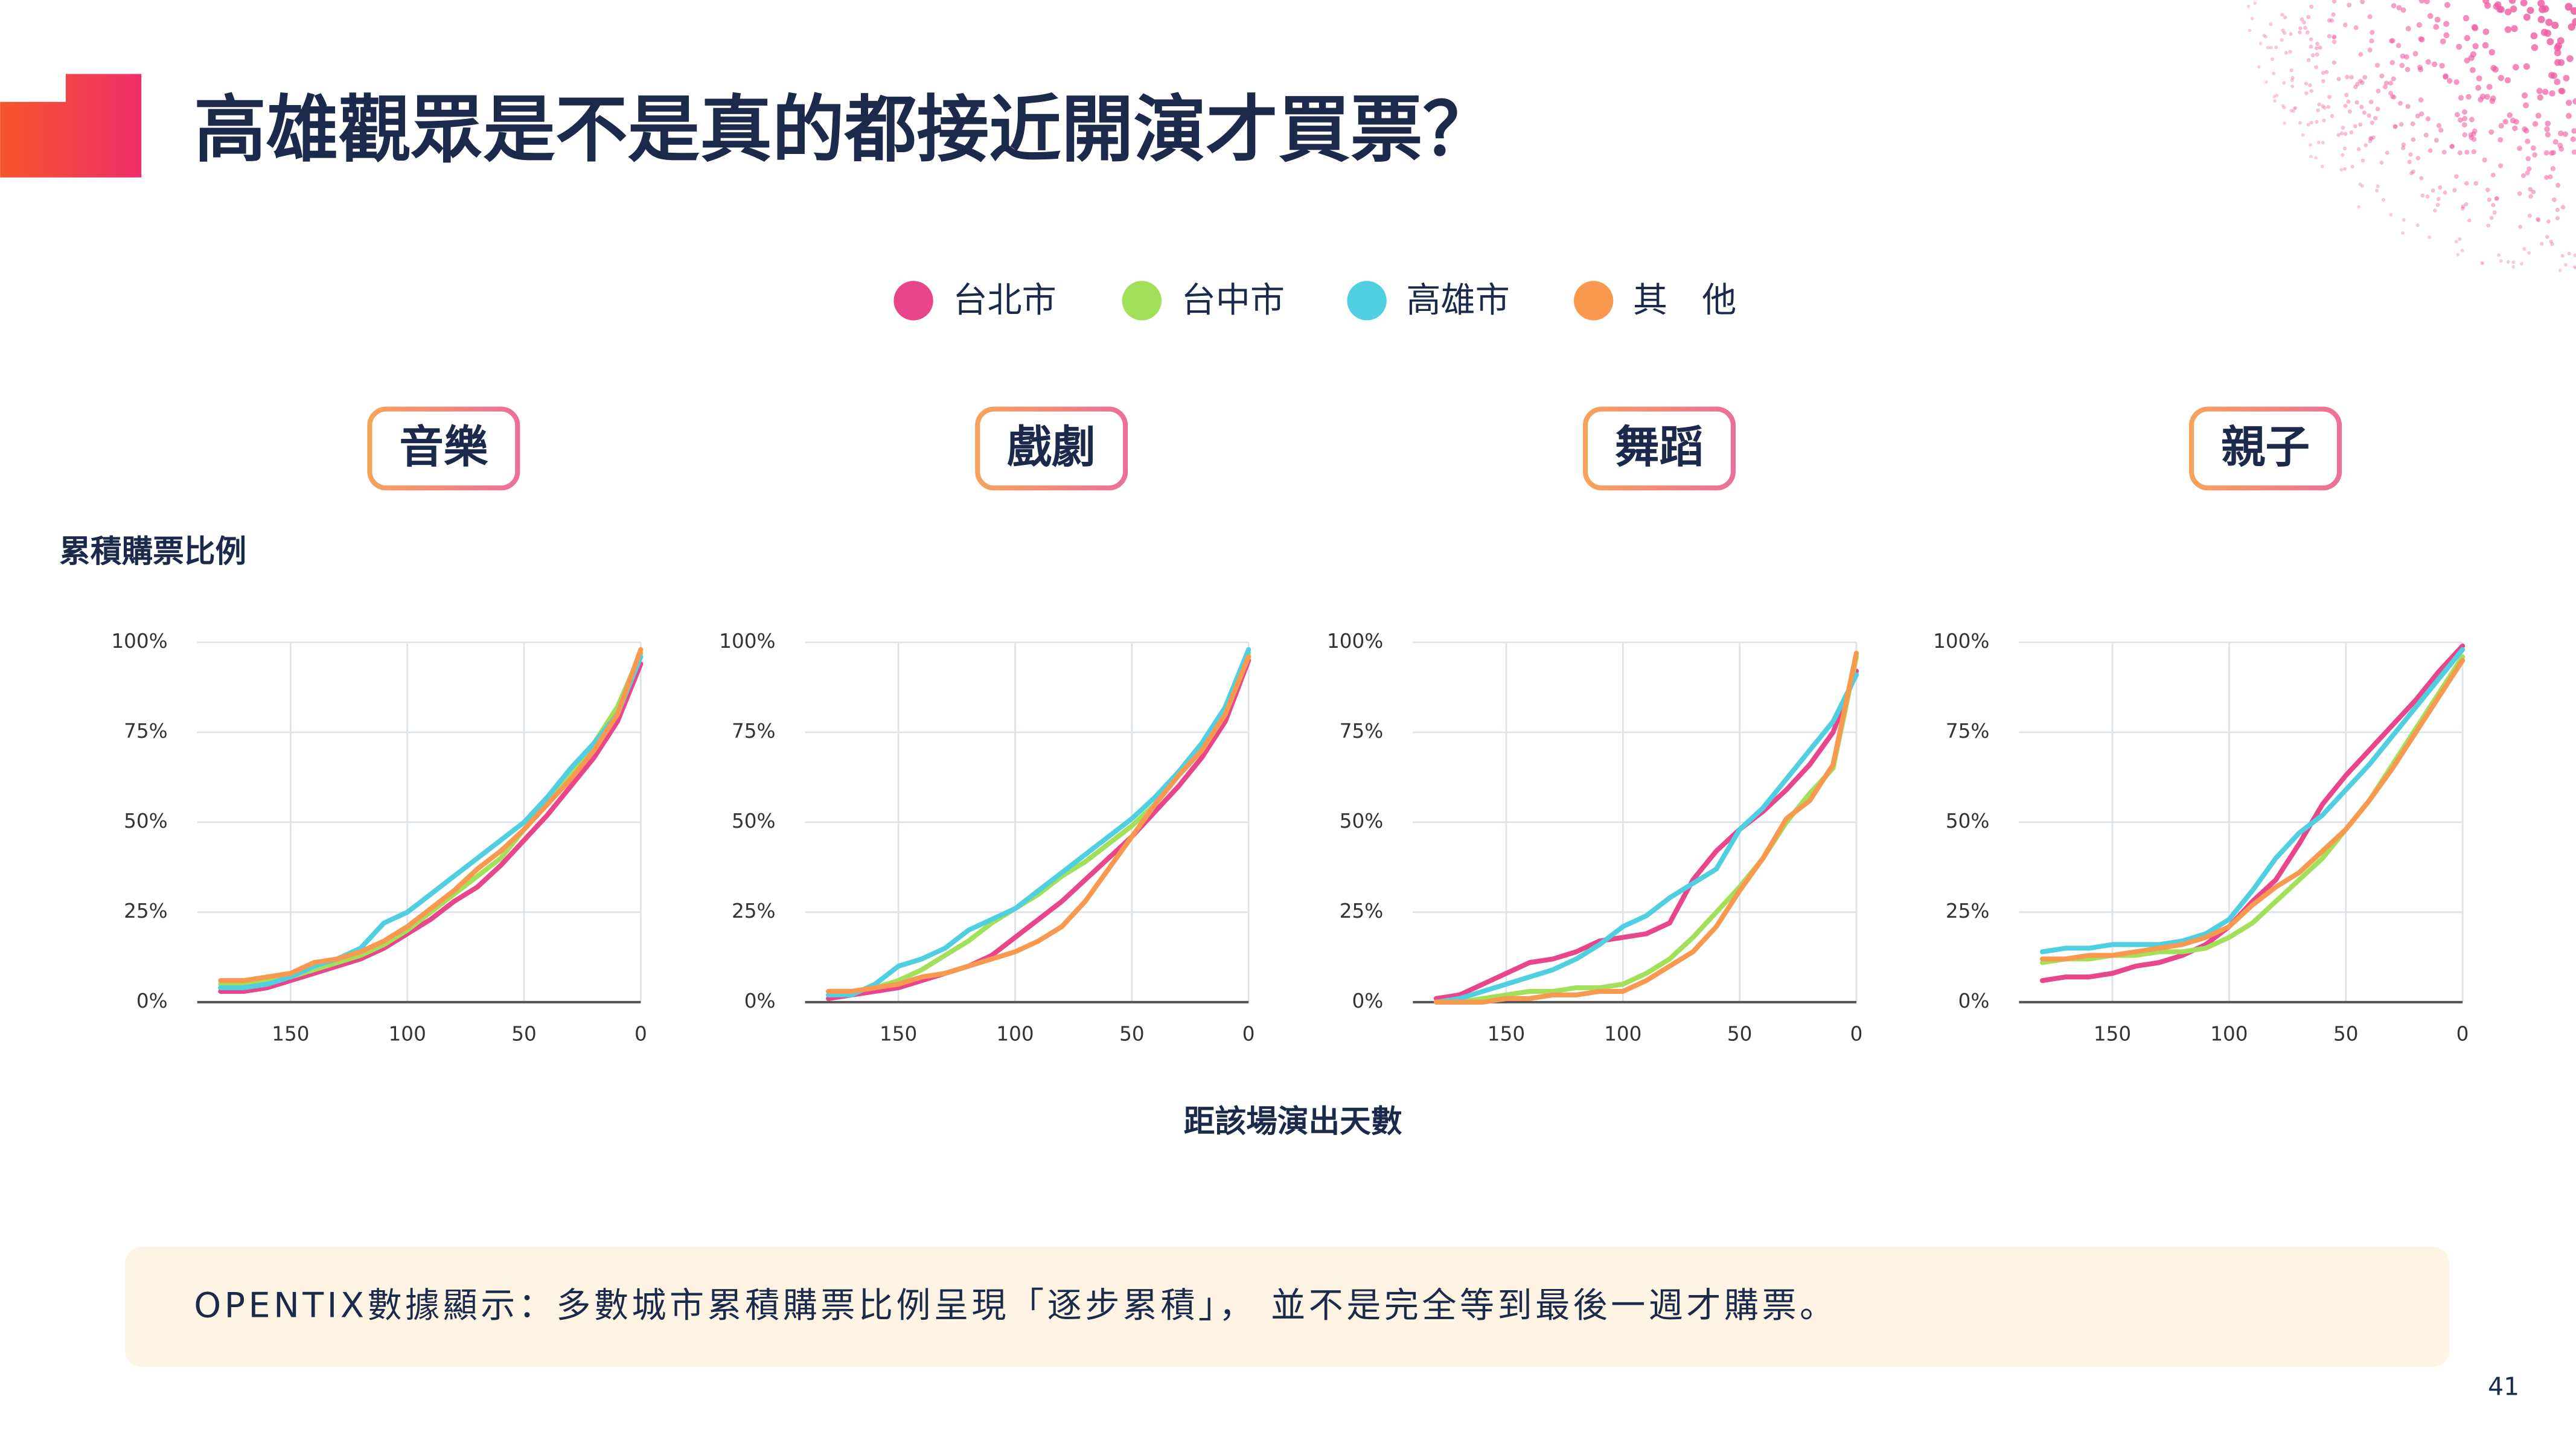  Describe the element at coordinates (524, 1034) in the screenshot. I see `x-tick-label: 50` at that location.